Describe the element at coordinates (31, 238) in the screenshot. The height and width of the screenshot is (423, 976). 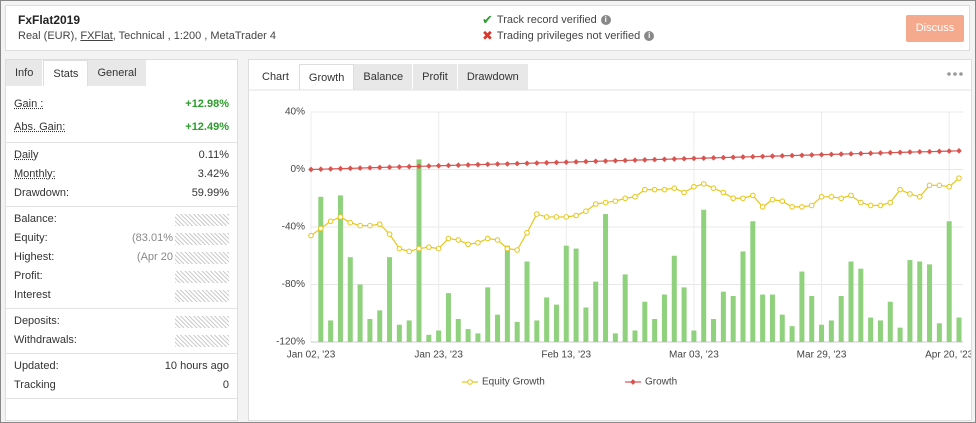
I see `stats-label: Equity:` at that location.